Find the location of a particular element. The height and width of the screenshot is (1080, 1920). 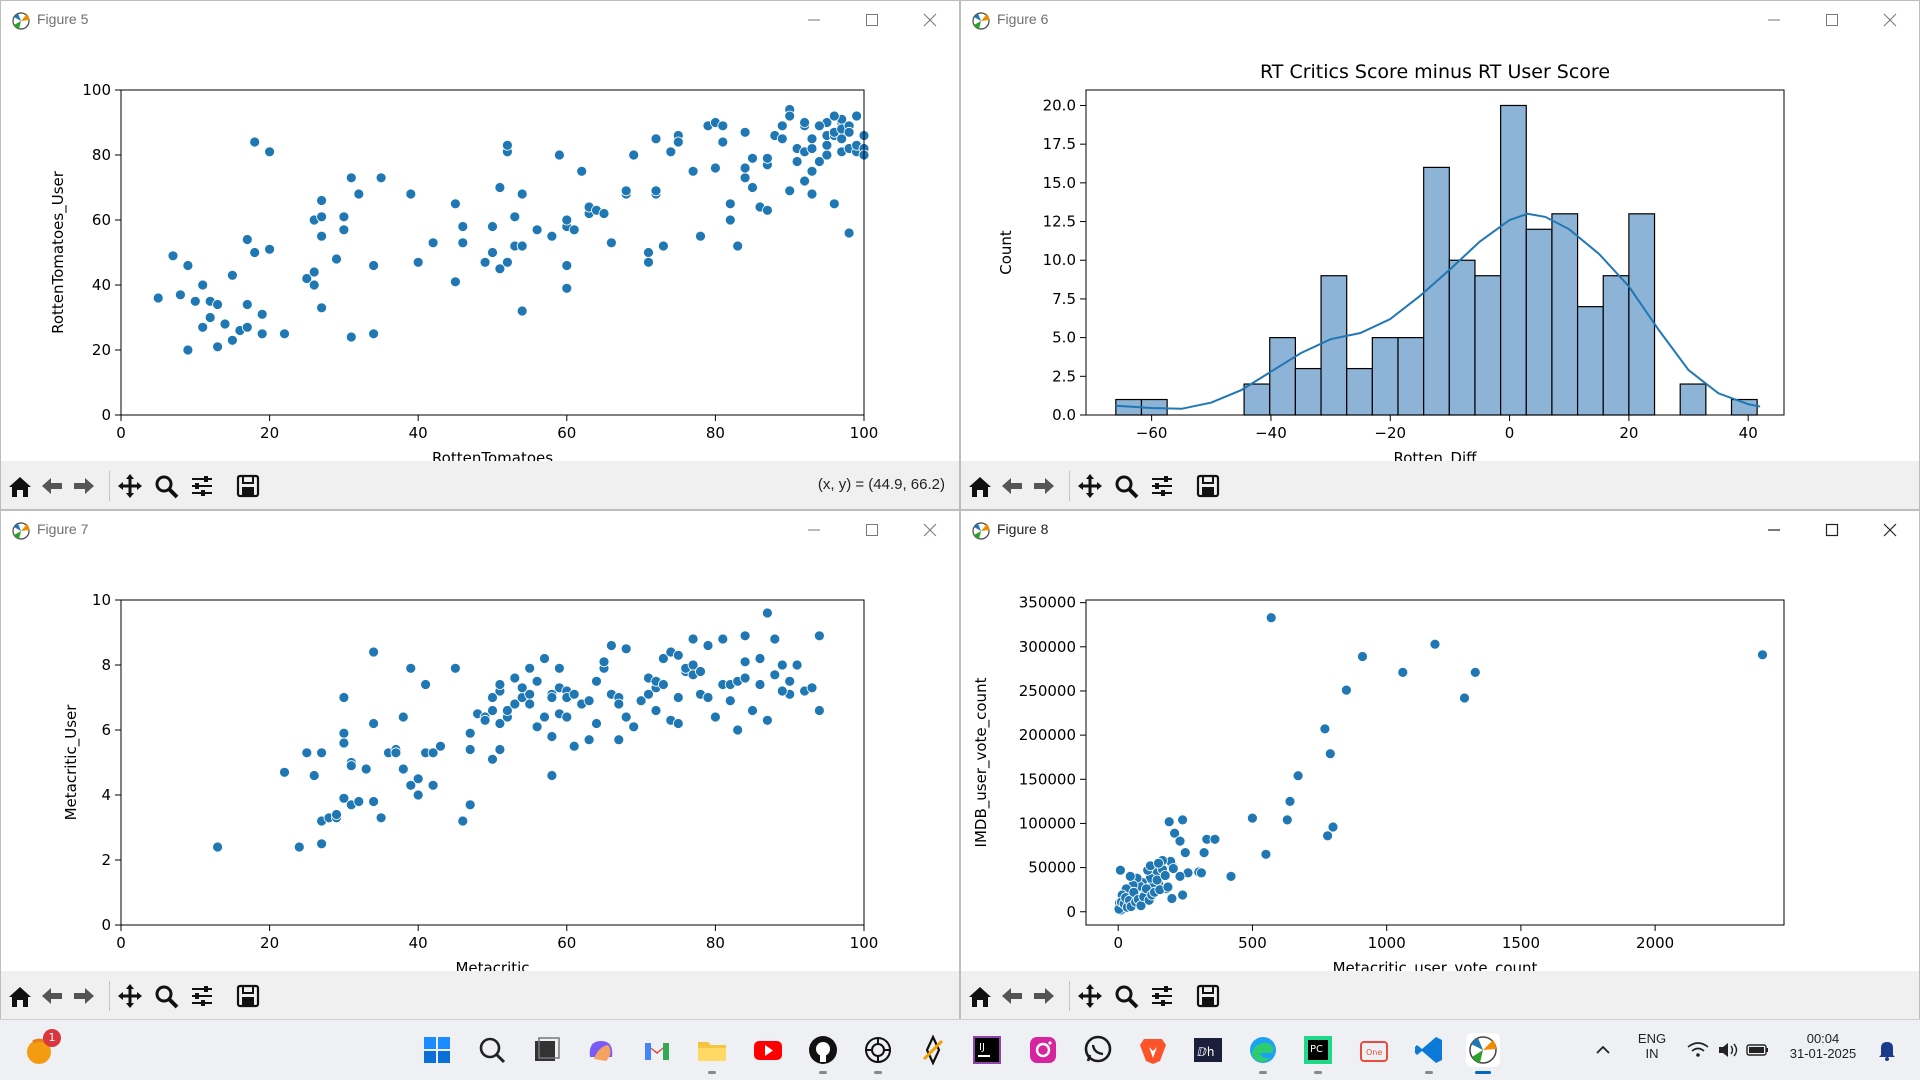

maximize-icon is located at coordinates (1832, 530).